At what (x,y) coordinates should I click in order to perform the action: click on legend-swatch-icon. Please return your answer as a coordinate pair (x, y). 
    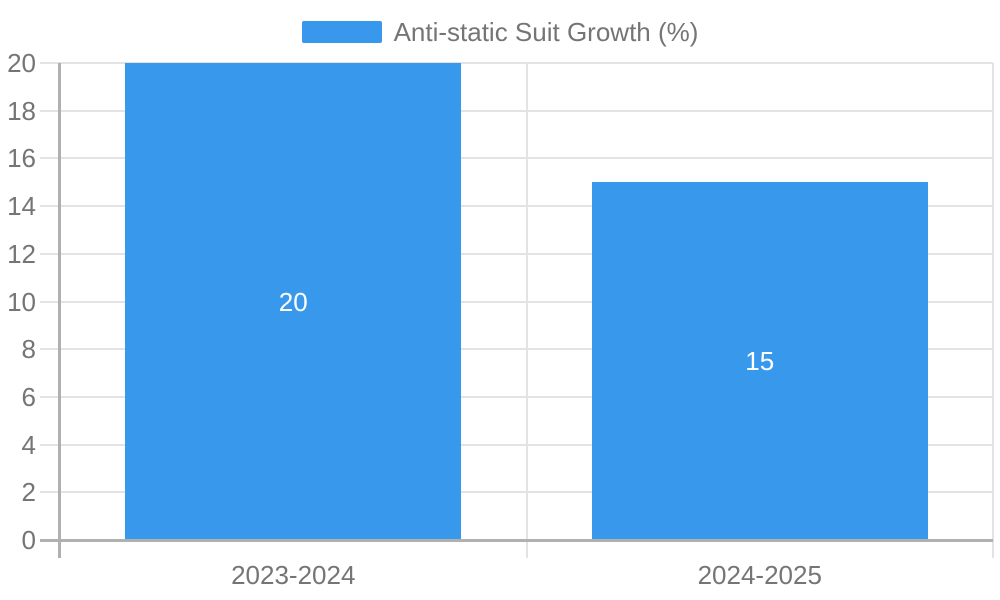
    Looking at the image, I should click on (341, 32).